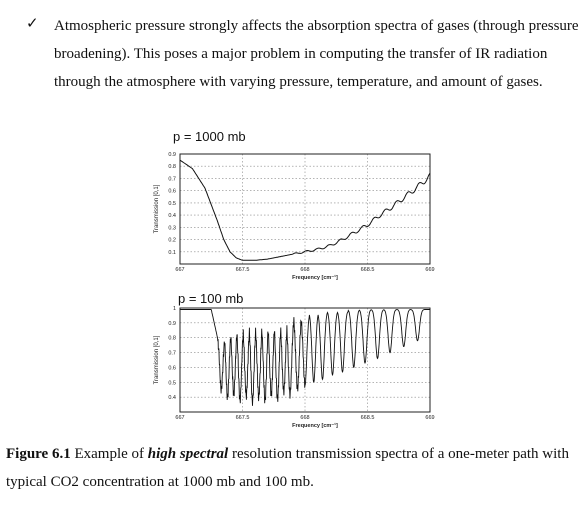  What do you see at coordinates (172, 253) in the screenshot?
I see `y-tick-label: 0.1` at bounding box center [172, 253].